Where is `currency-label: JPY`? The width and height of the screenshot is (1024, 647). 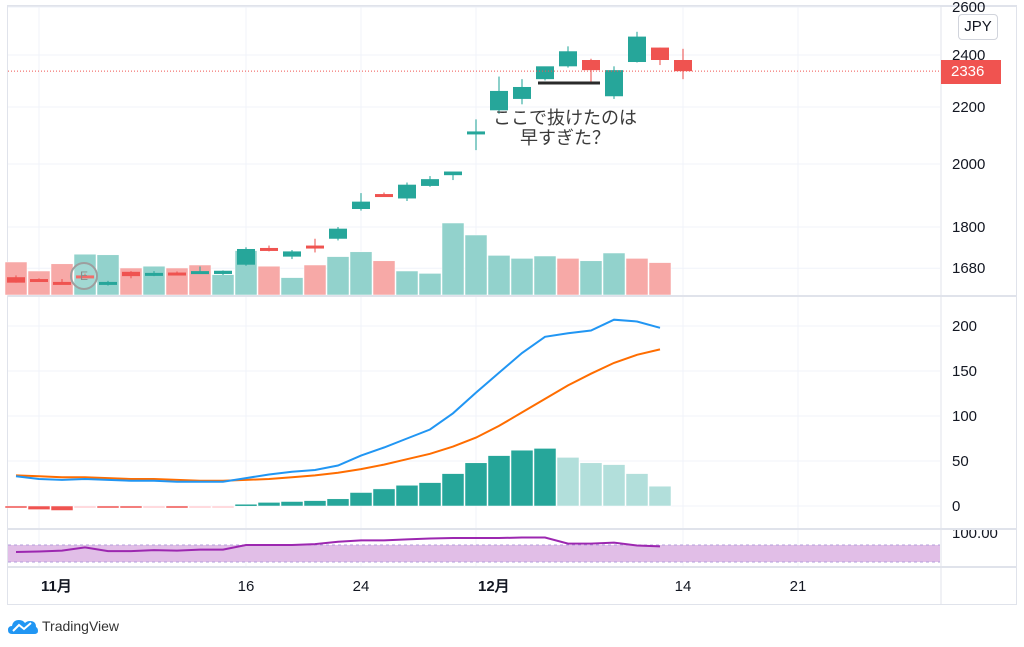
currency-label: JPY is located at coordinates (978, 27).